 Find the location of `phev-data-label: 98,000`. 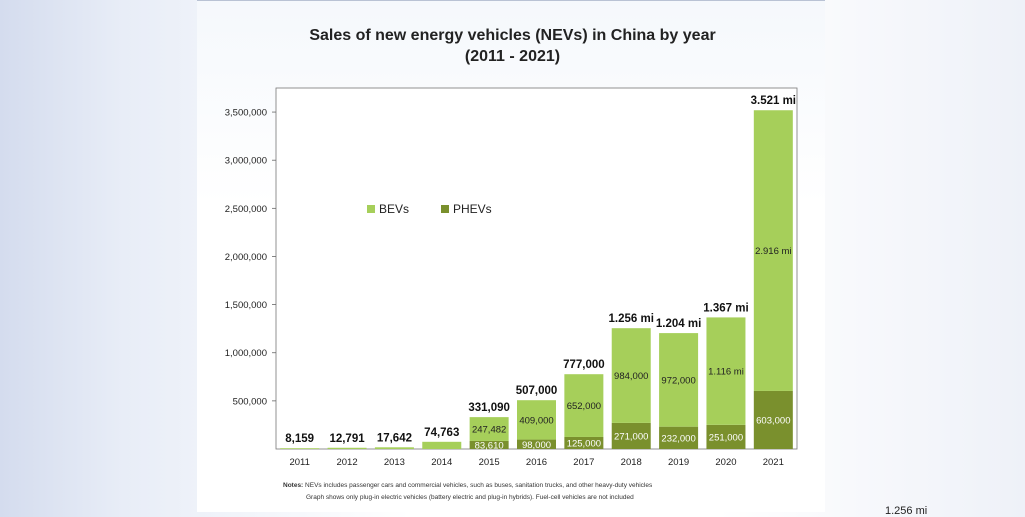

phev-data-label: 98,000 is located at coordinates (536, 445).